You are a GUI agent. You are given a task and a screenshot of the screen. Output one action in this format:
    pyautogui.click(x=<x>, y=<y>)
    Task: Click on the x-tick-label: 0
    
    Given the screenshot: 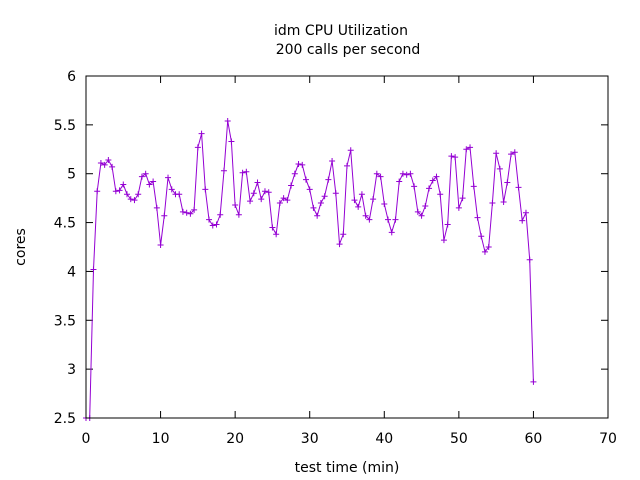 What is the action you would take?
    pyautogui.click(x=86, y=439)
    